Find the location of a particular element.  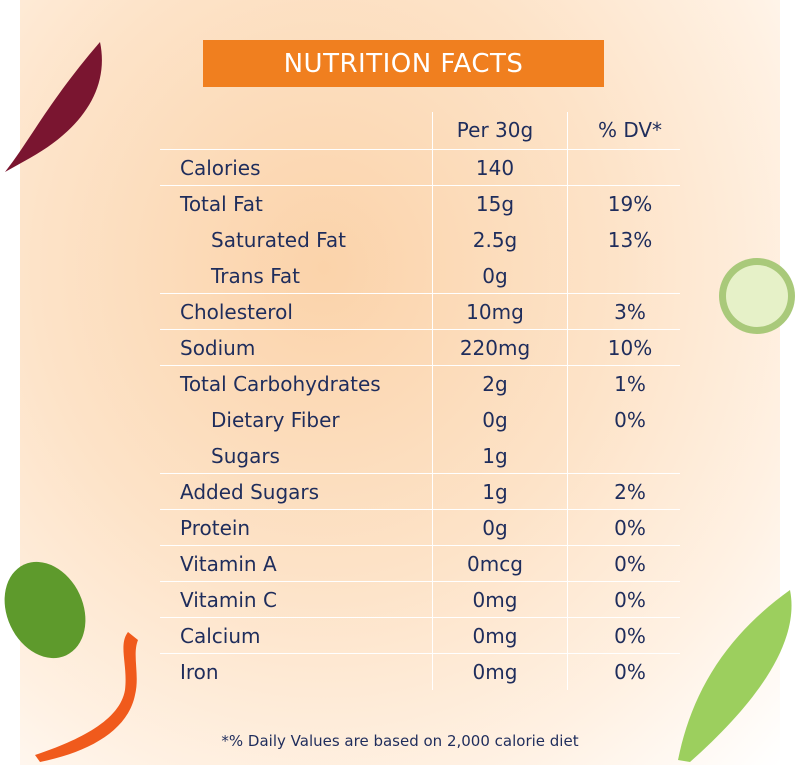

row-label: Vitamin A is located at coordinates (228, 564).